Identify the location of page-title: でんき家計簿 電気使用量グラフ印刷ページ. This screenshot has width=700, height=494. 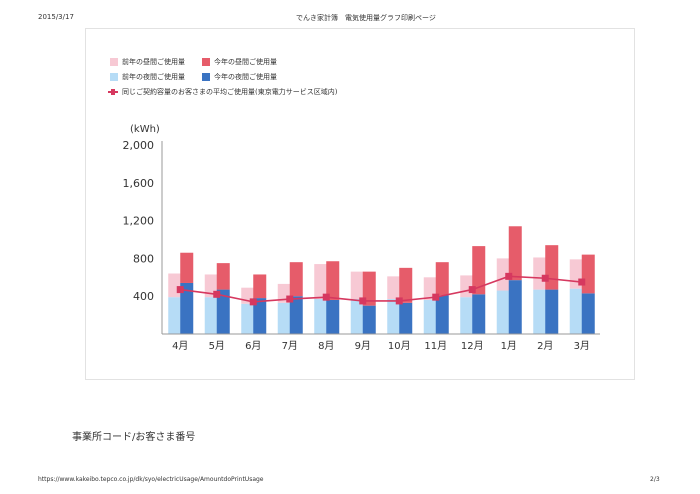
(366, 18).